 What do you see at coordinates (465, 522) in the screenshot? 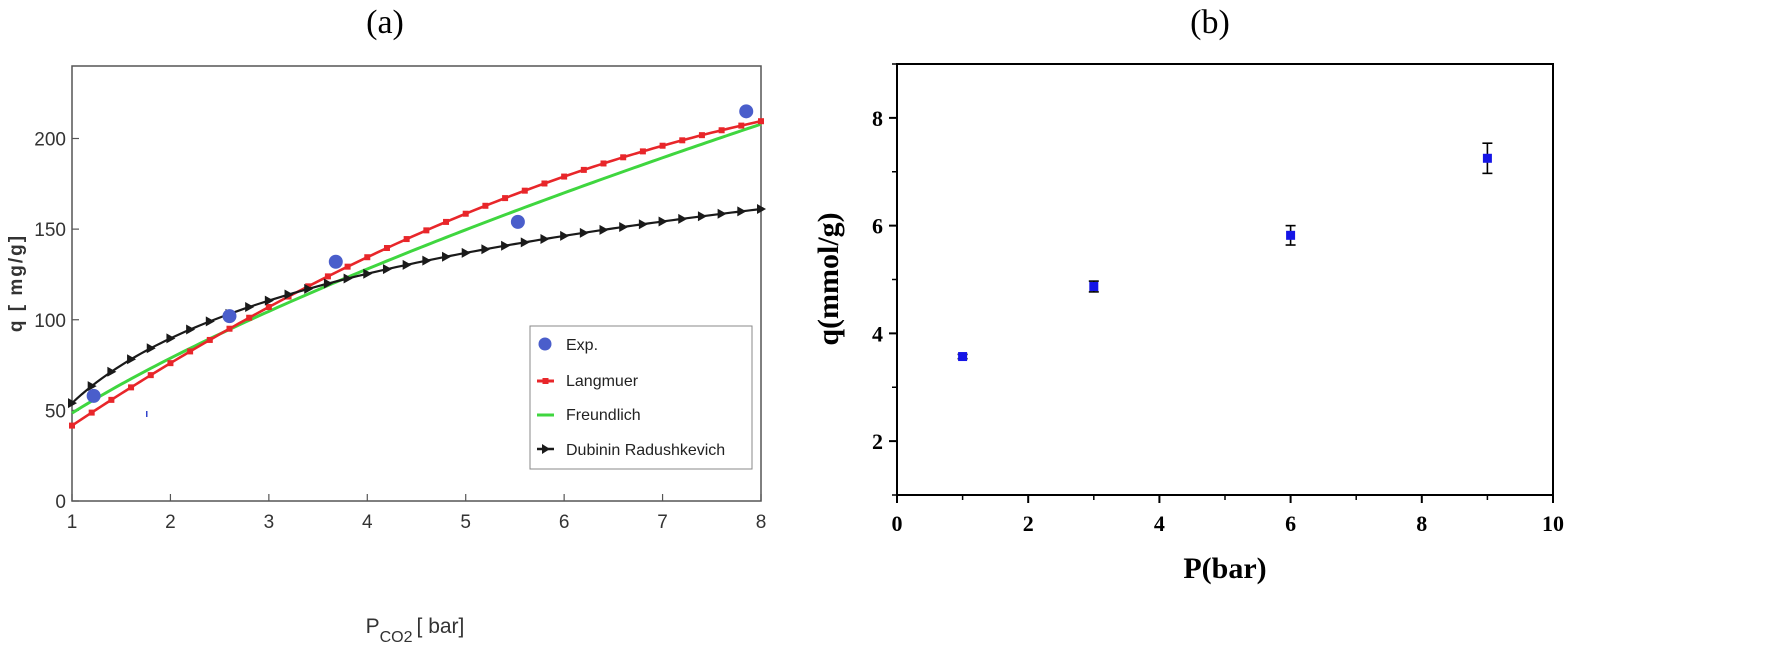
I see `panel-a-x-tick-label: 5` at bounding box center [465, 522].